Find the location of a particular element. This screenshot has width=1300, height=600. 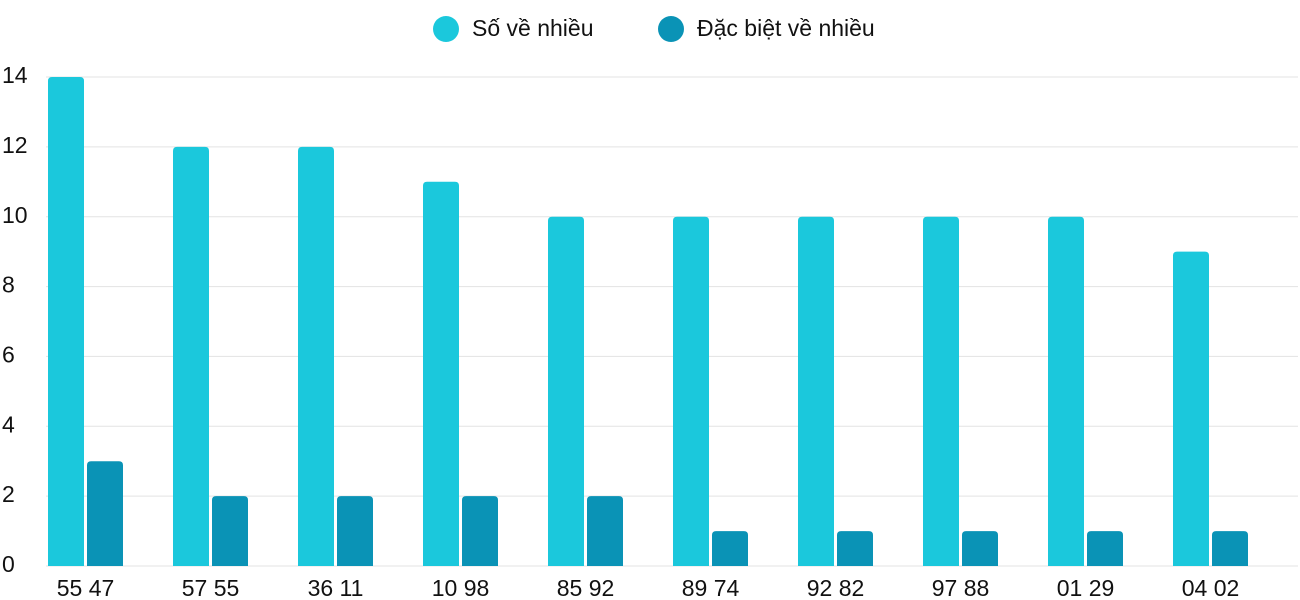

x-tick-label: 85 92 is located at coordinates (586, 587).